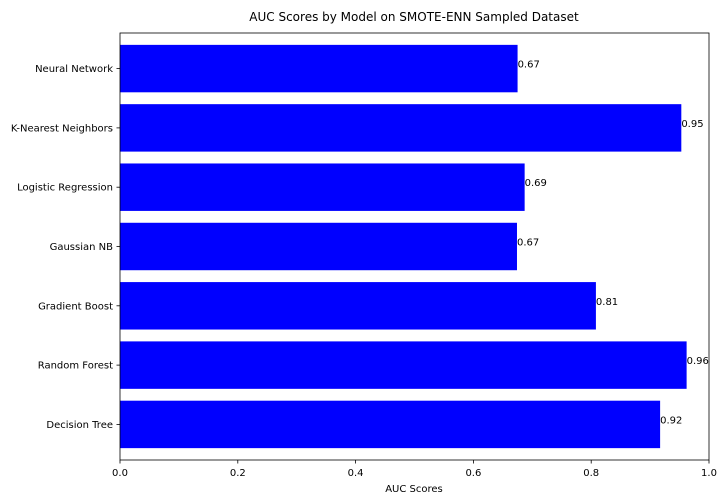 This screenshot has width=720, height=504. I want to click on x-tick-label: 0.2, so click(238, 473).